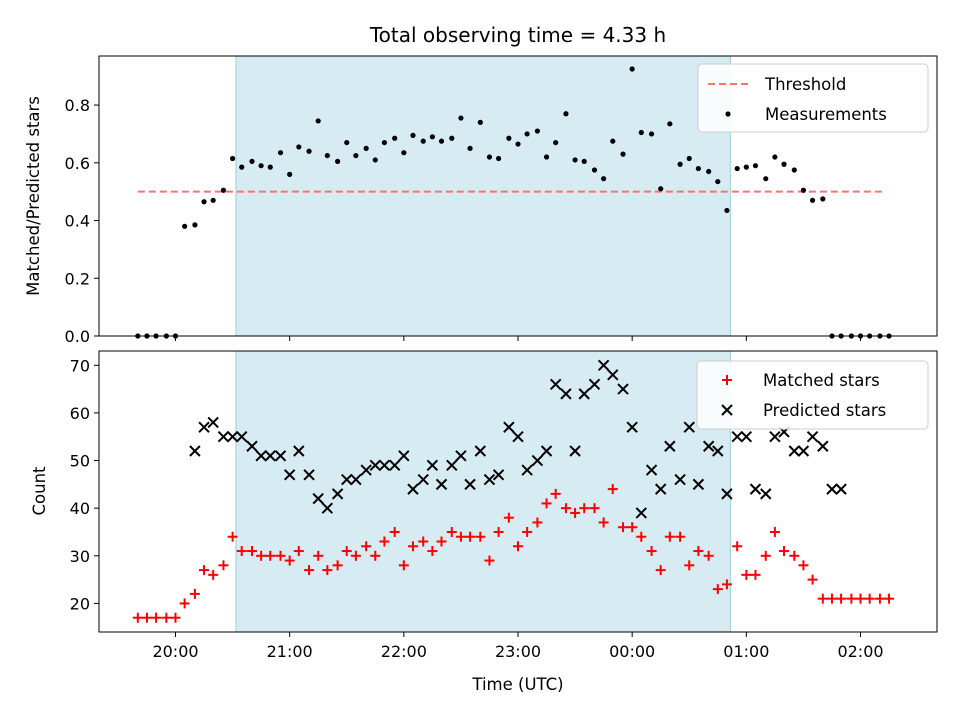  Describe the element at coordinates (746, 651) in the screenshot. I see `bottom-x-tick-label: 01:00` at that location.